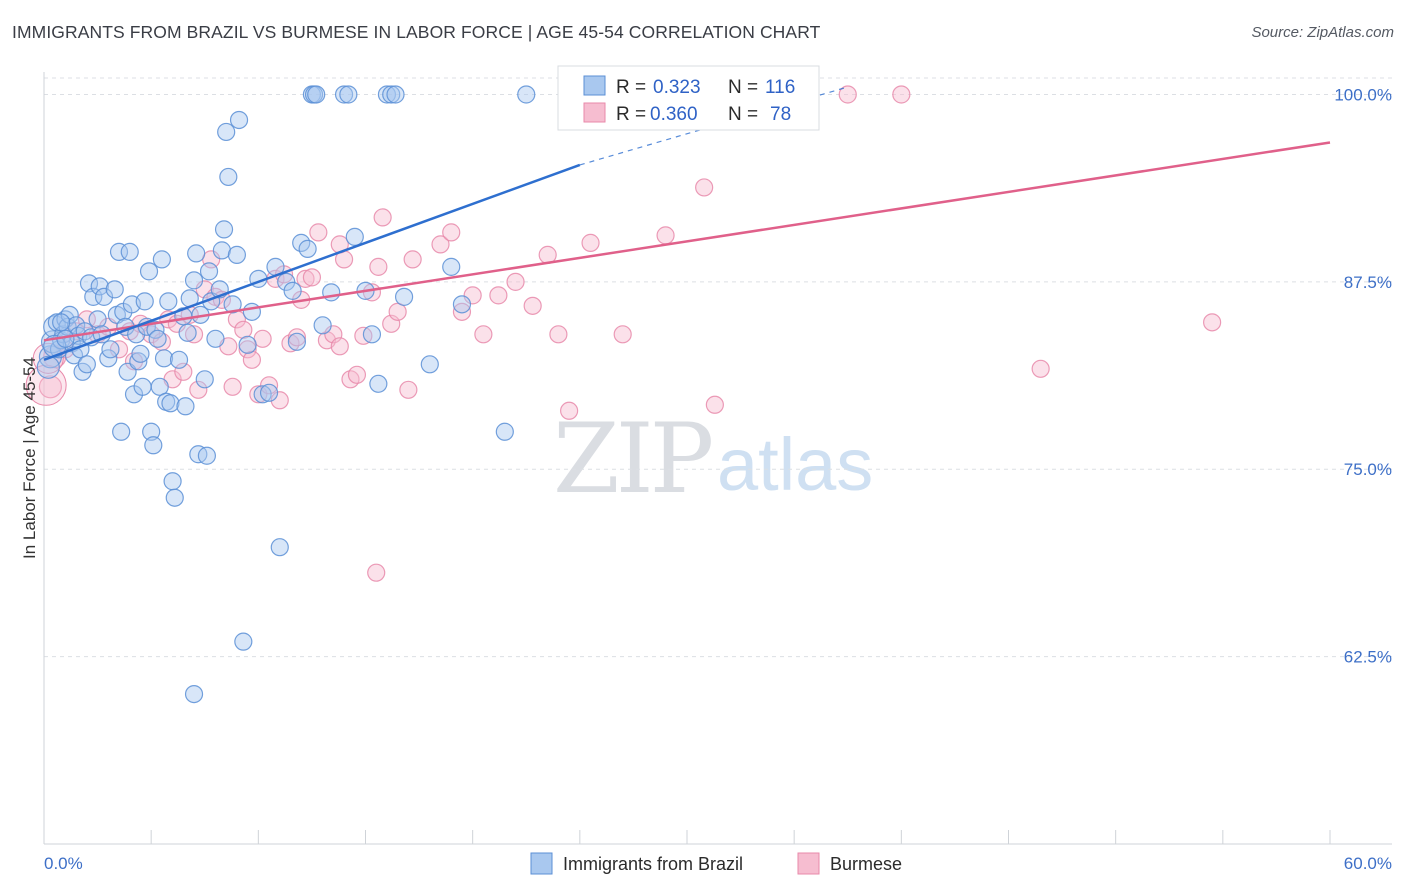  What do you see at coordinates (1363, 375) in the screenshot?
I see `y-axis-tick-labels: 62.5% 75.0% 87.5% 100.0%` at bounding box center [1363, 375].